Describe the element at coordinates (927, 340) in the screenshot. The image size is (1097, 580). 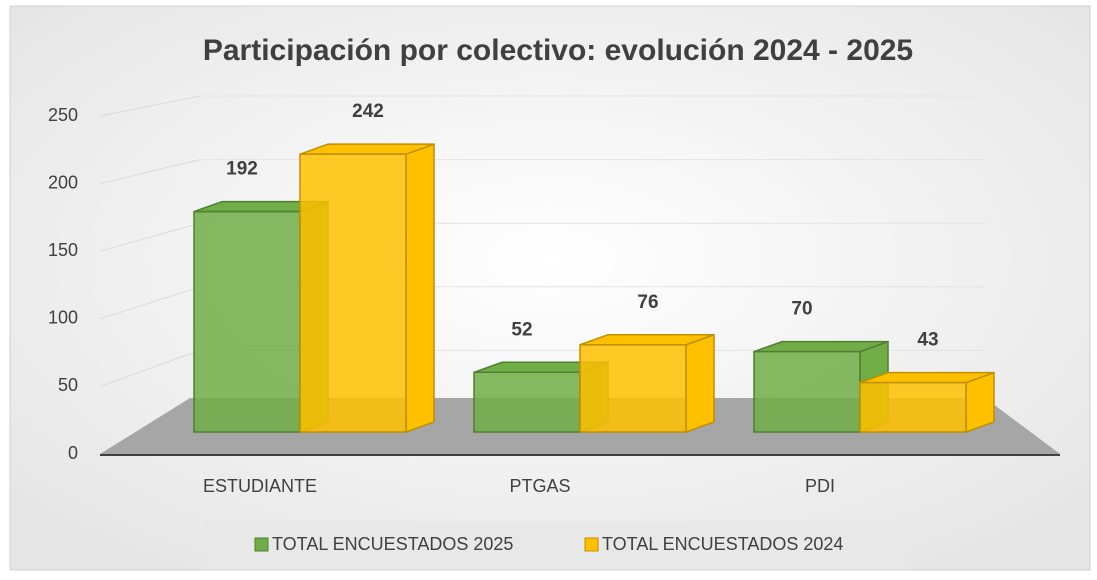
I see `data-label: 43` at that location.